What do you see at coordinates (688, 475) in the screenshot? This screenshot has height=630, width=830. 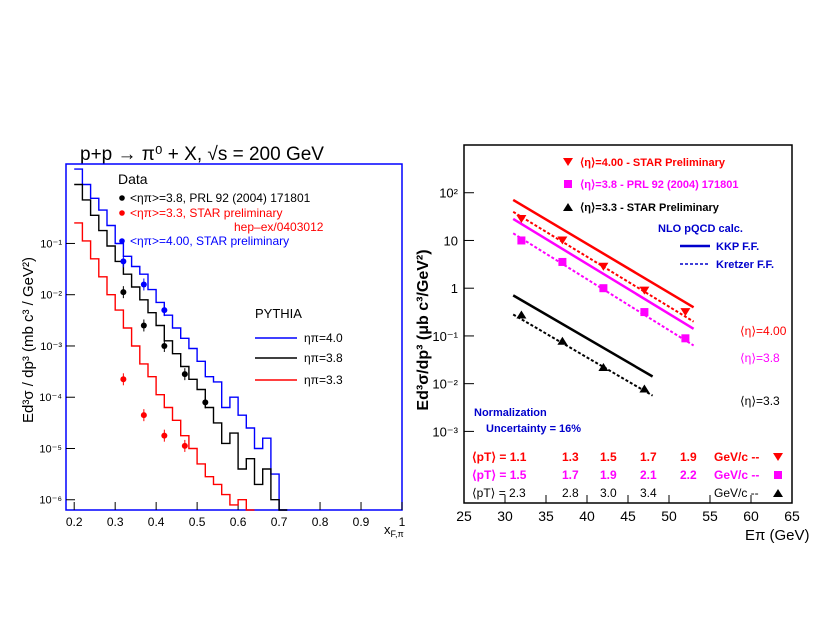 I see `pt-value: 2.2` at bounding box center [688, 475].